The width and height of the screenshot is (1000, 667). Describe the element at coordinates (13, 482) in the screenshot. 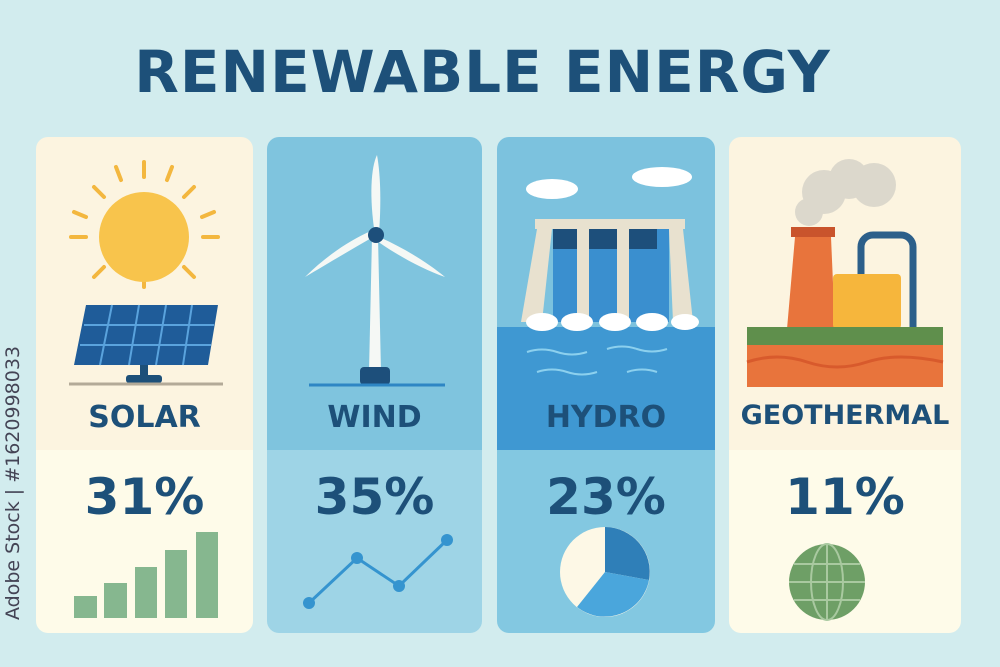

I see `watermark: Adobe Stock | #1620998033` at that location.